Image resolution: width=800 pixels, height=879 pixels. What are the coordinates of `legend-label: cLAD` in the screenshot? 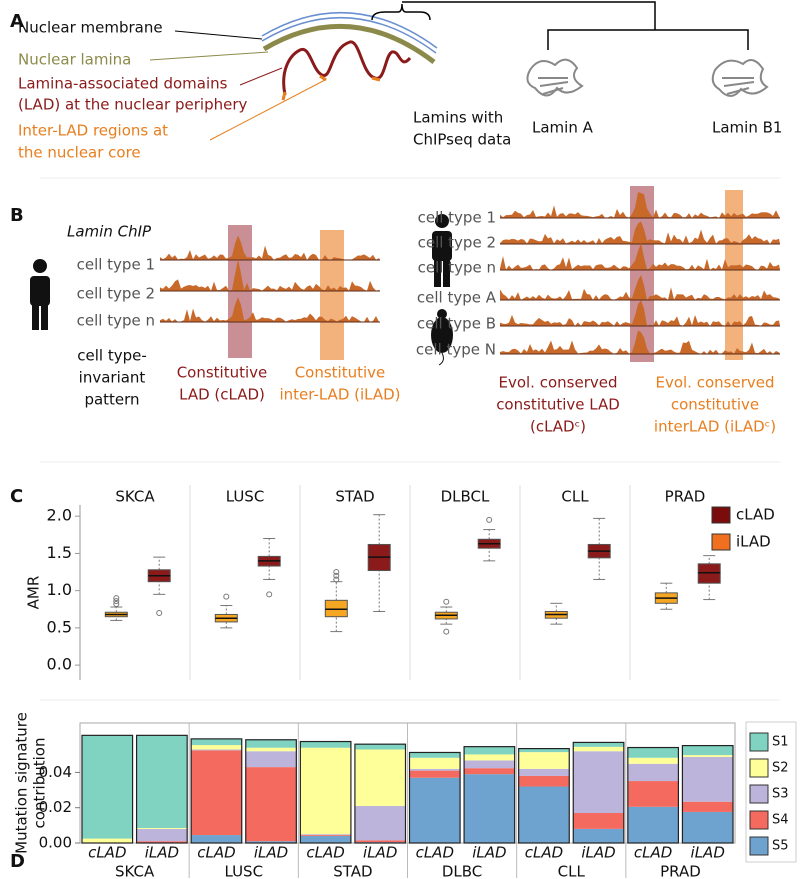 It's located at (755, 515).